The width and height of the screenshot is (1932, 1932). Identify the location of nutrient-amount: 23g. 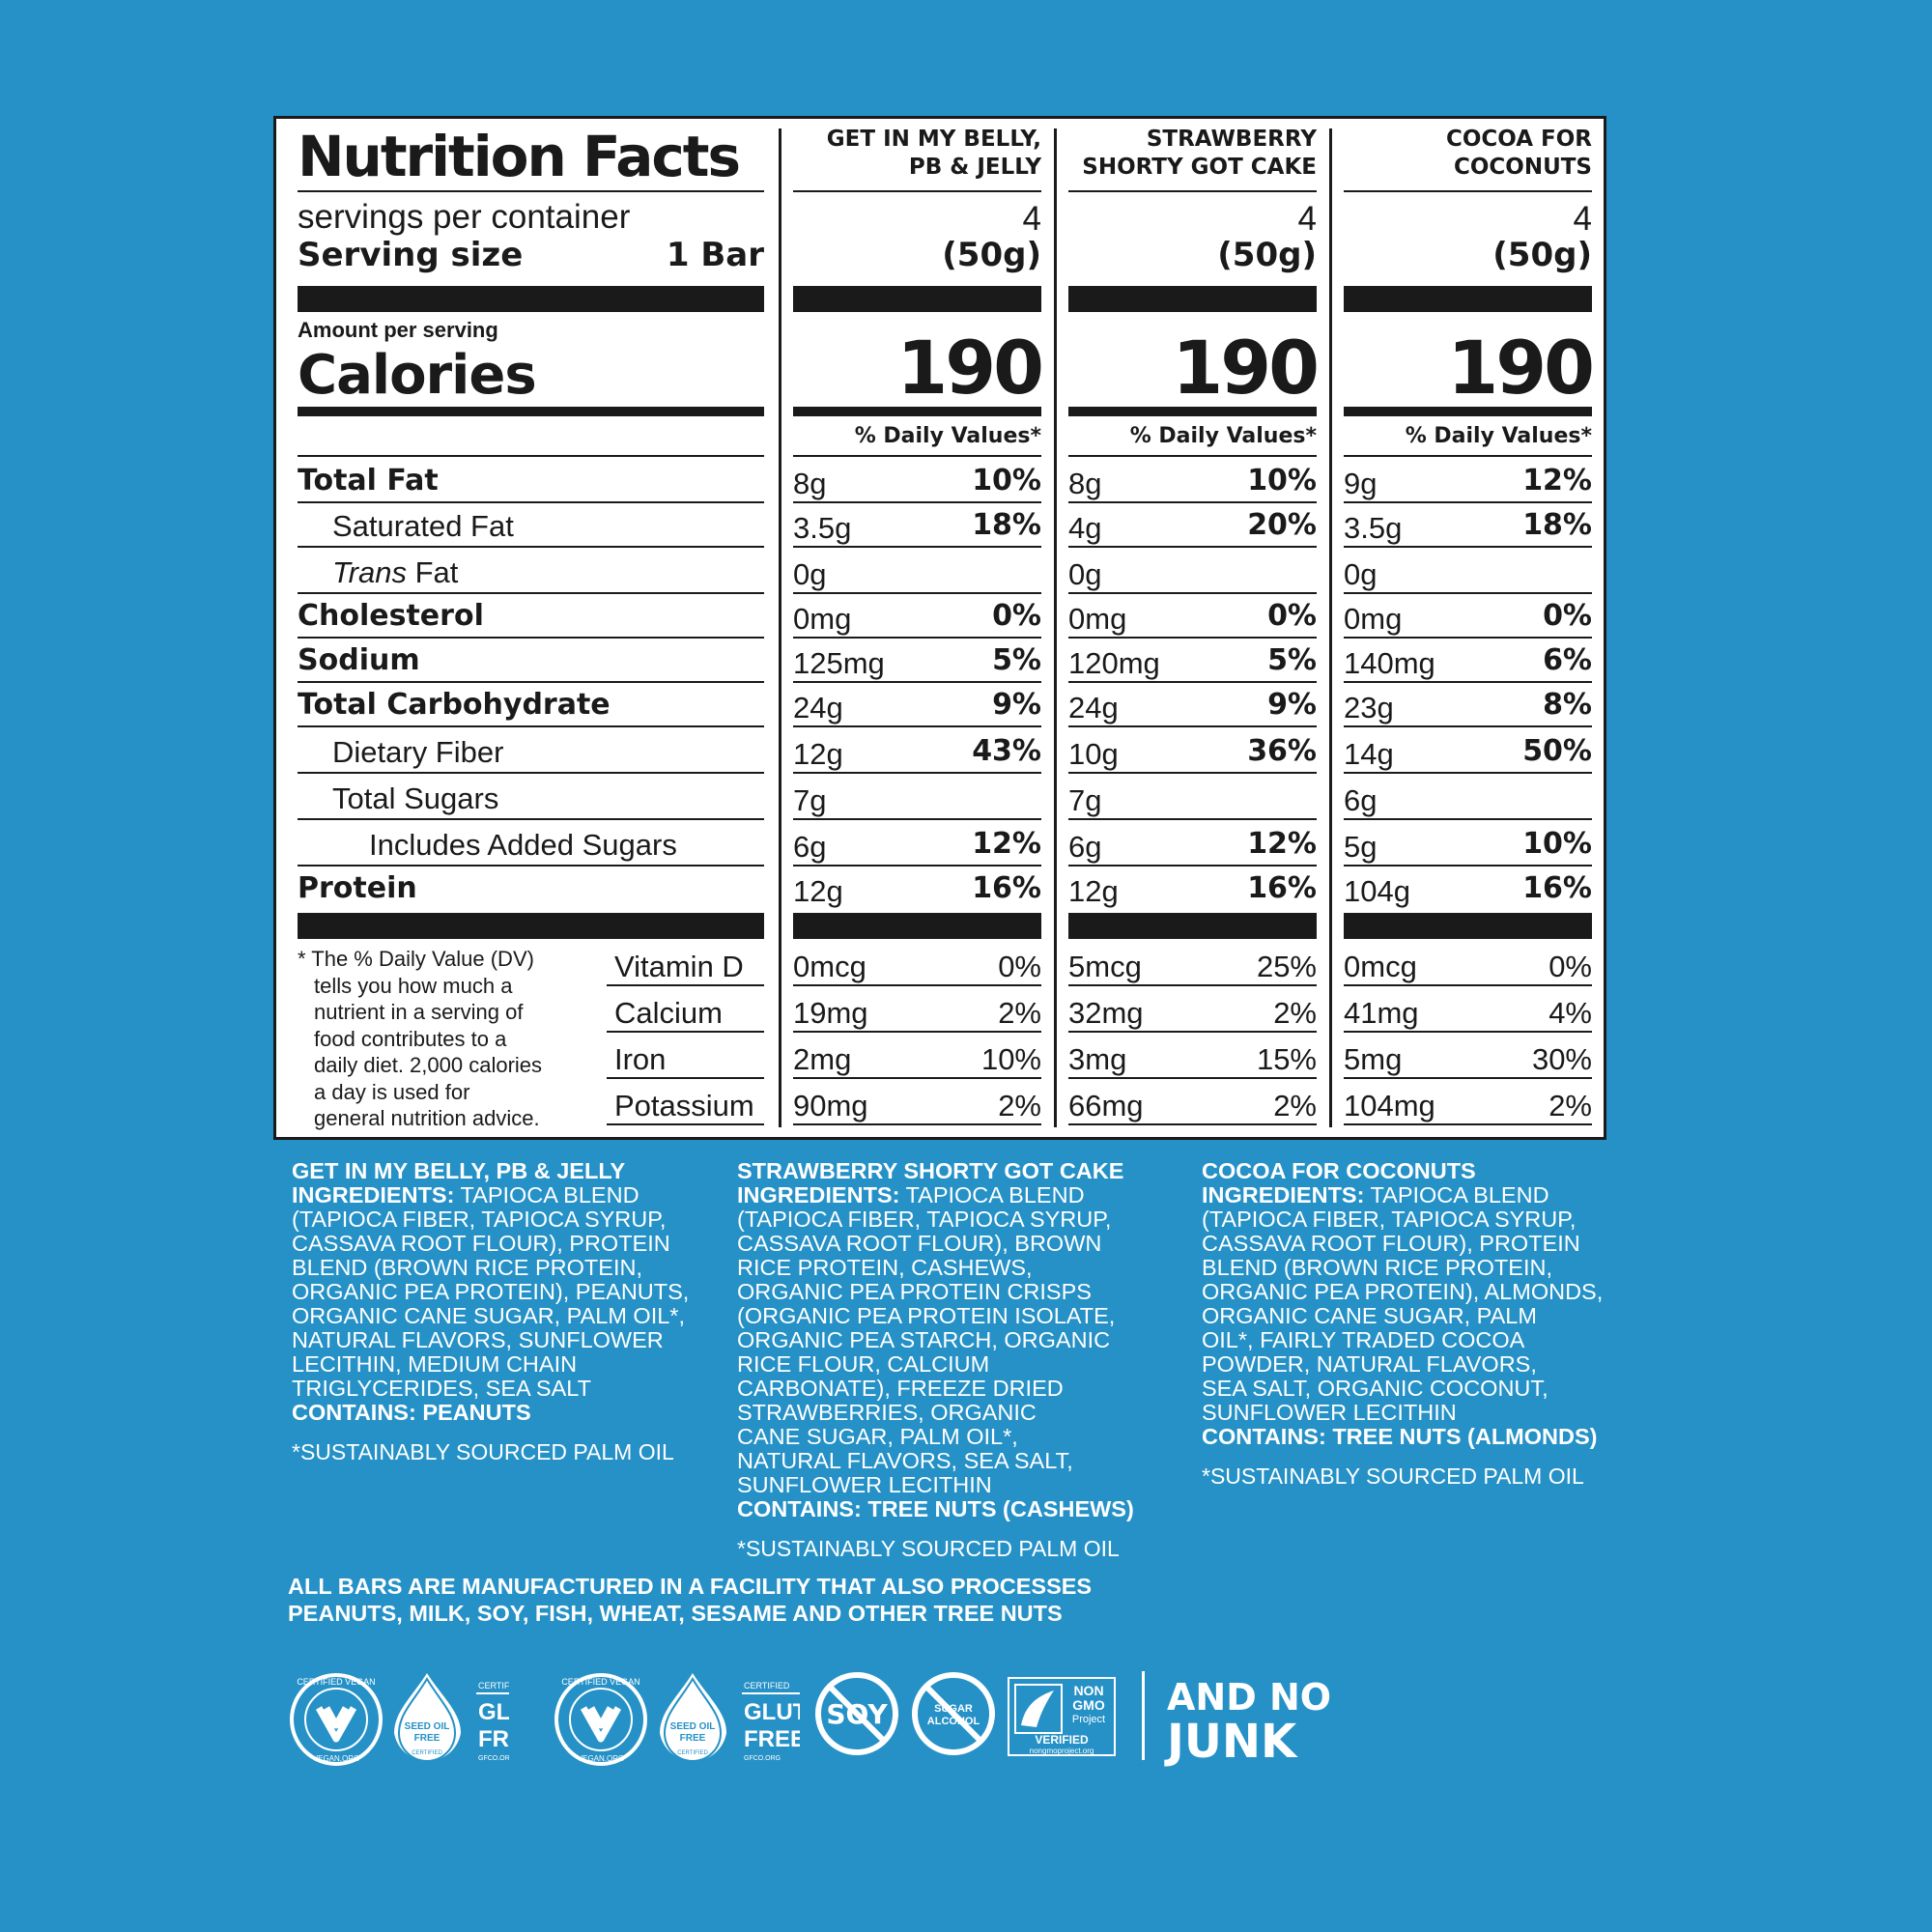
(1369, 707).